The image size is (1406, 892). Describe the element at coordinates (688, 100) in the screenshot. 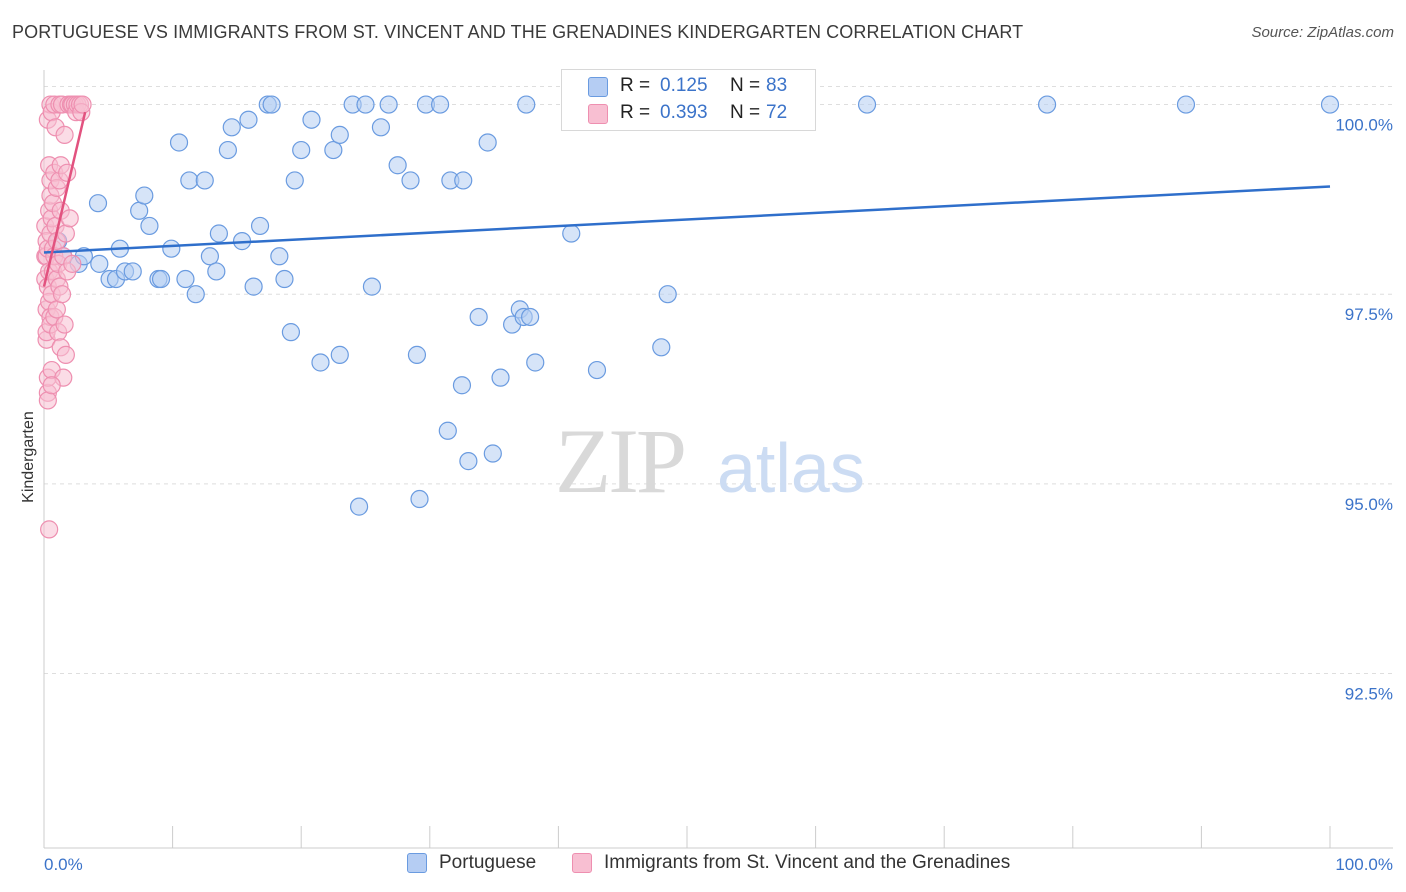

I see `stats-legend: R = 0.125 N = 83 R = 0.393 N = 72` at that location.